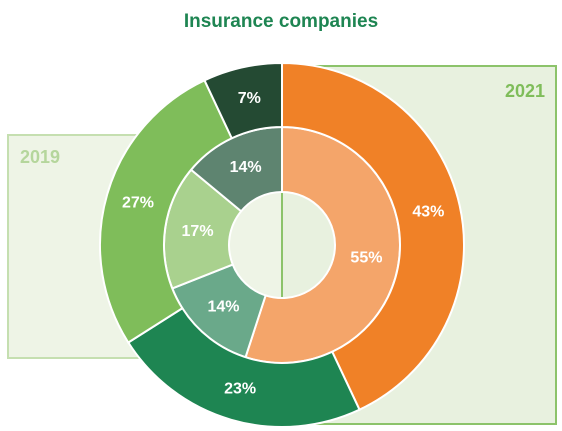  I want to click on data-label: 55%, so click(366, 258).